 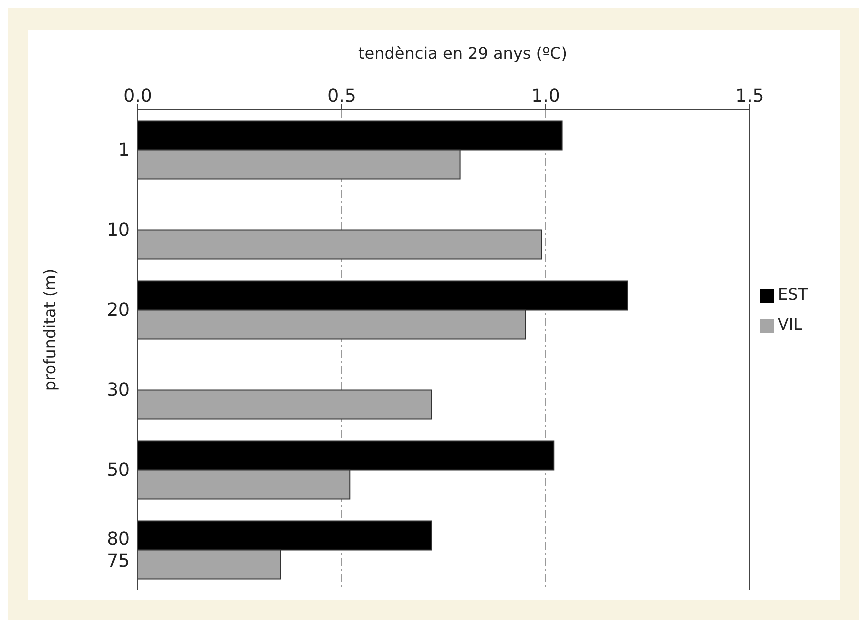 I want to click on x-tick-label: 1.0, so click(x=546, y=96).